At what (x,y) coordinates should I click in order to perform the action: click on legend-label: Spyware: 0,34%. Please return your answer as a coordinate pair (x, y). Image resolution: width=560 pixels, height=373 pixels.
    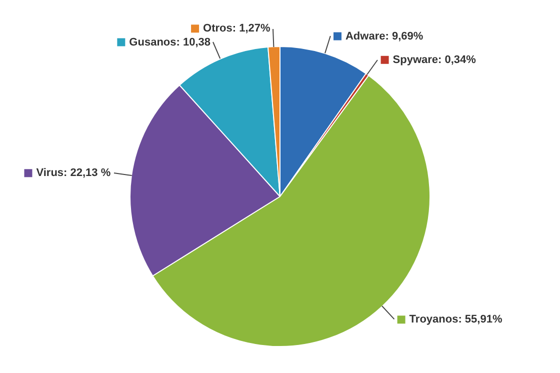
    Looking at the image, I should click on (434, 60).